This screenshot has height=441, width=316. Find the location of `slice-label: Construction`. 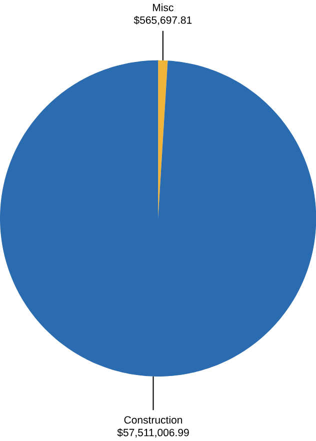

slice-label: Construction is located at coordinates (153, 420).